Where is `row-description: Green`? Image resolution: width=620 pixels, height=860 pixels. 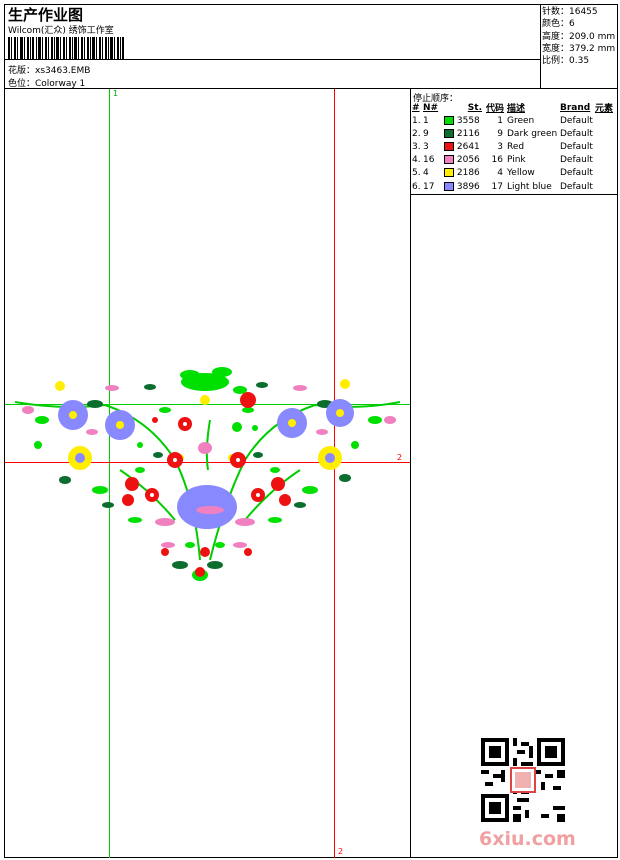
row-description: Green is located at coordinates (521, 120).